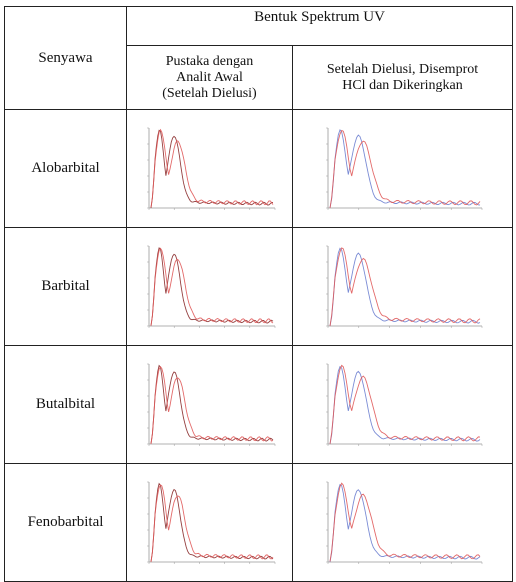  I want to click on header-bentuk-spektrum-text: Bentuk Spektrum UV, so click(319, 17).